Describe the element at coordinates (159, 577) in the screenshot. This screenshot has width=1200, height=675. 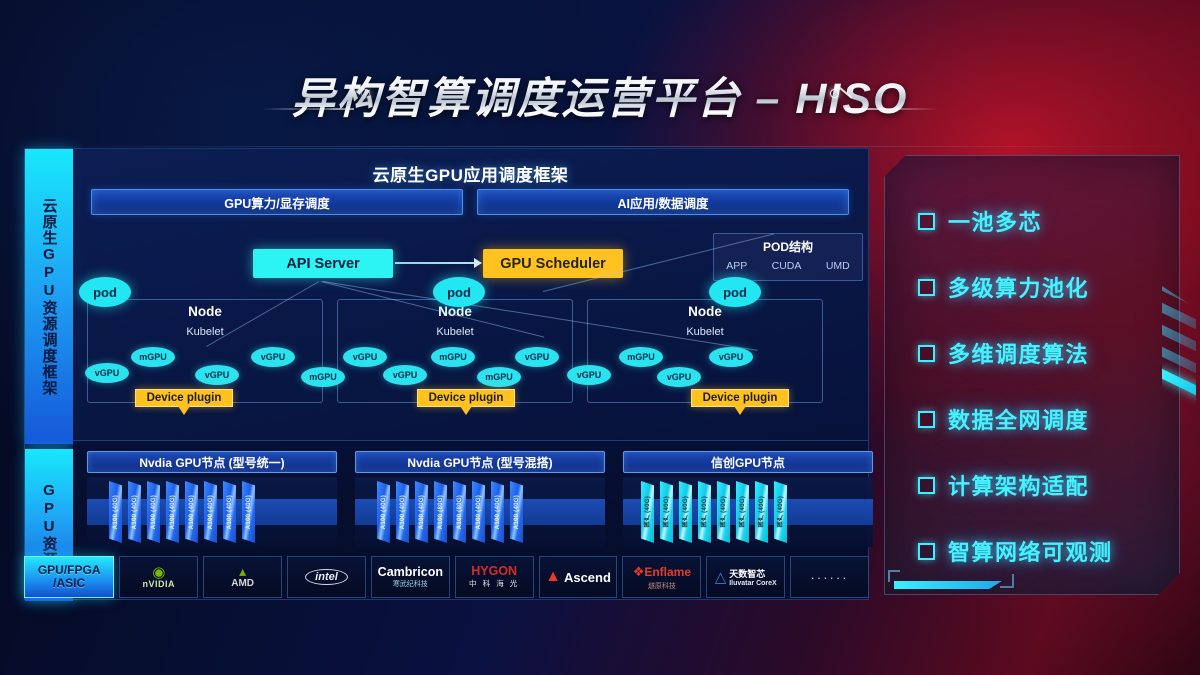
I see `vendor-nvidia: ◉ nVIDIA` at that location.